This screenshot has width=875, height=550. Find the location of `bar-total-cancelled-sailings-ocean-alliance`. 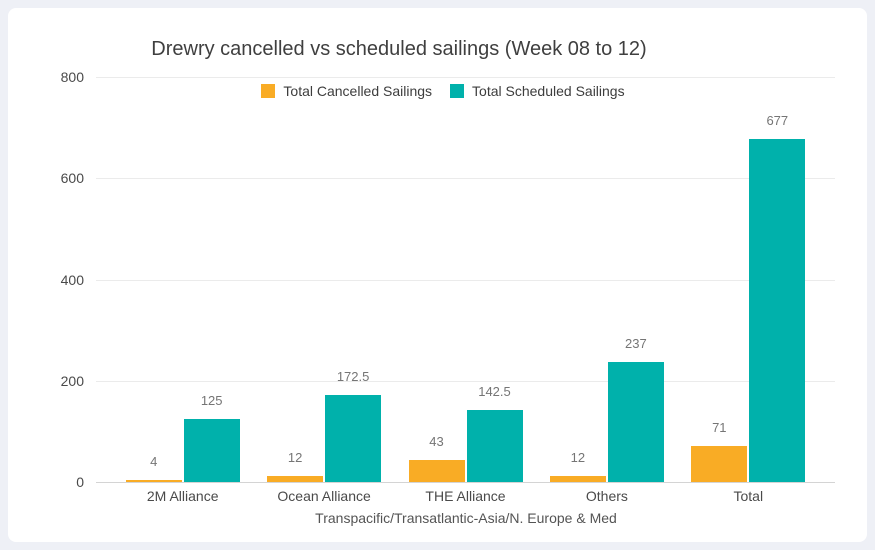

bar-total-cancelled-sailings-ocean-alliance is located at coordinates (295, 478).